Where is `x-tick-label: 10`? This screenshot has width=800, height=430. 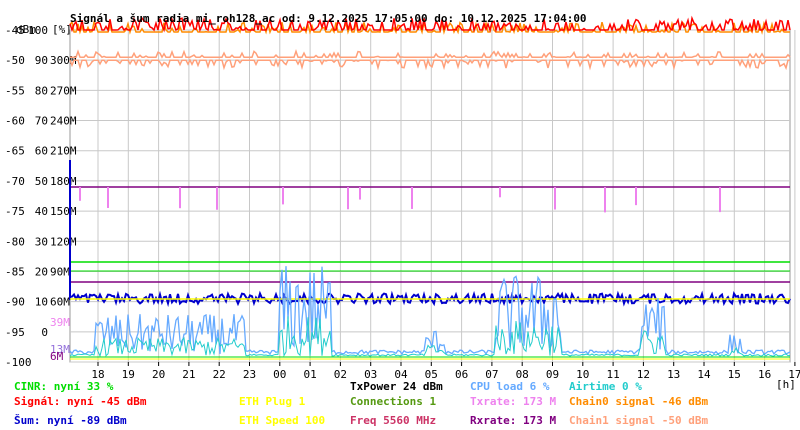
x-tick-label: 10 is located at coordinates (582, 374).